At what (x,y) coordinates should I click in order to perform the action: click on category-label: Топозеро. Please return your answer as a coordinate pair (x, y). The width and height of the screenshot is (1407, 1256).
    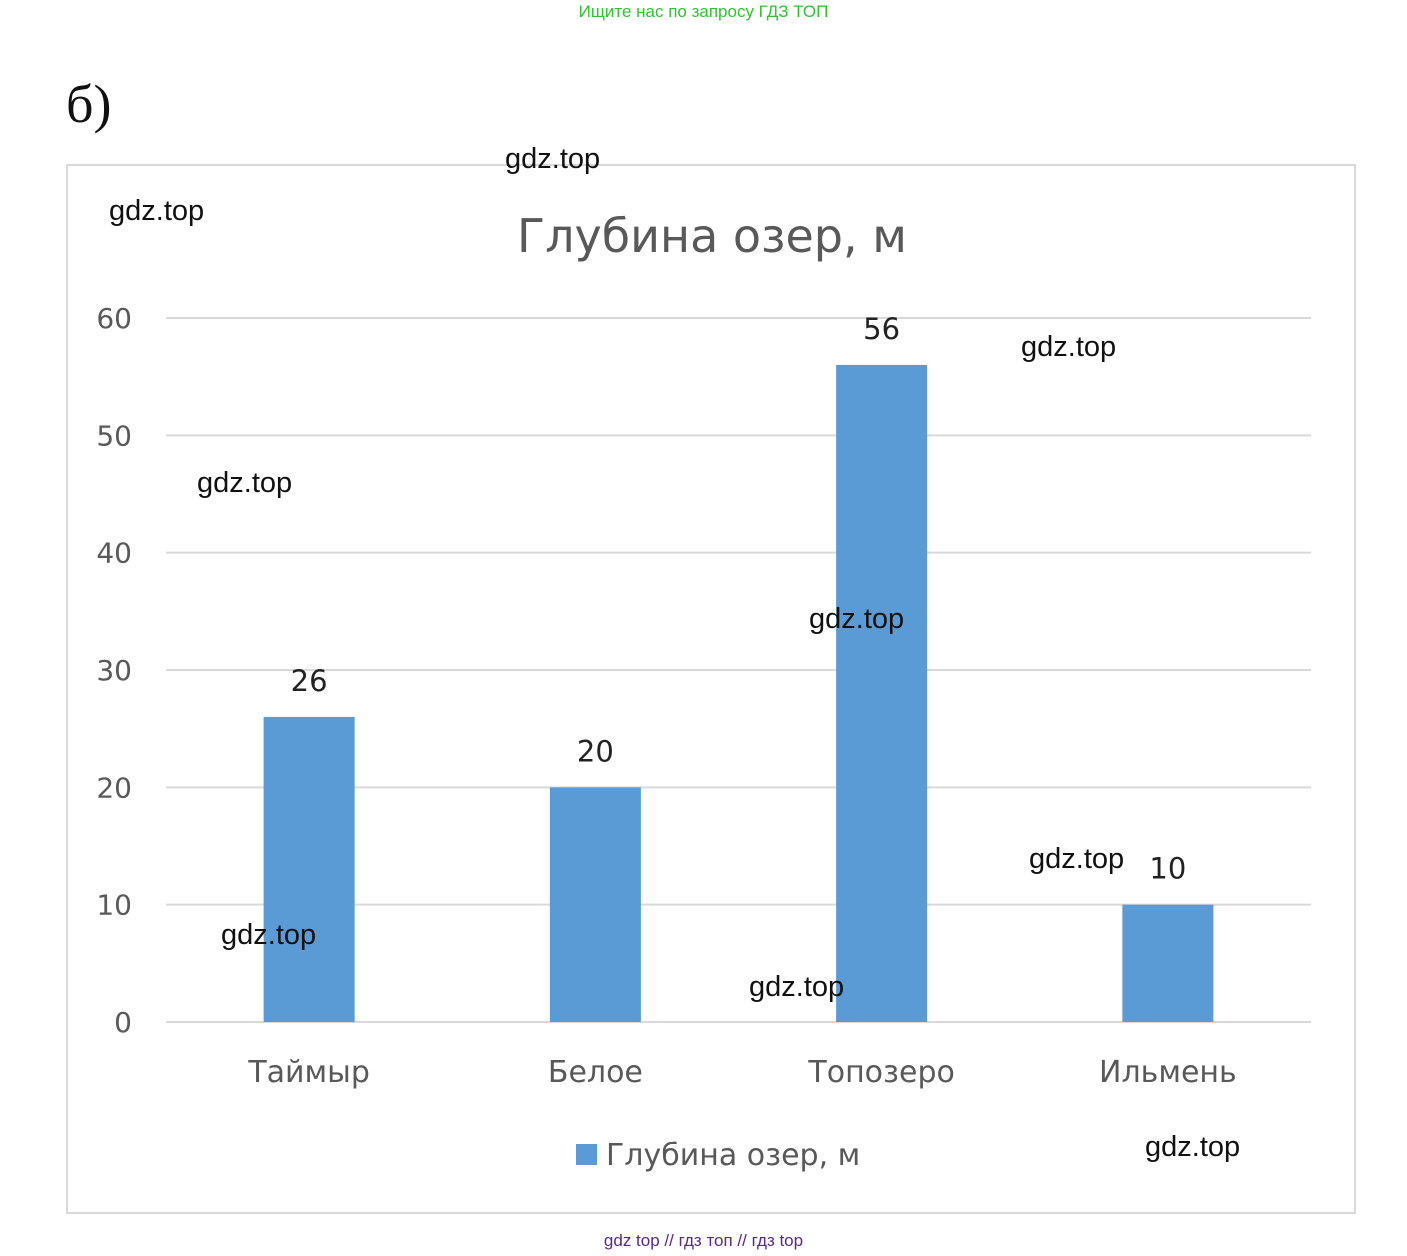
    Looking at the image, I should click on (880, 1072).